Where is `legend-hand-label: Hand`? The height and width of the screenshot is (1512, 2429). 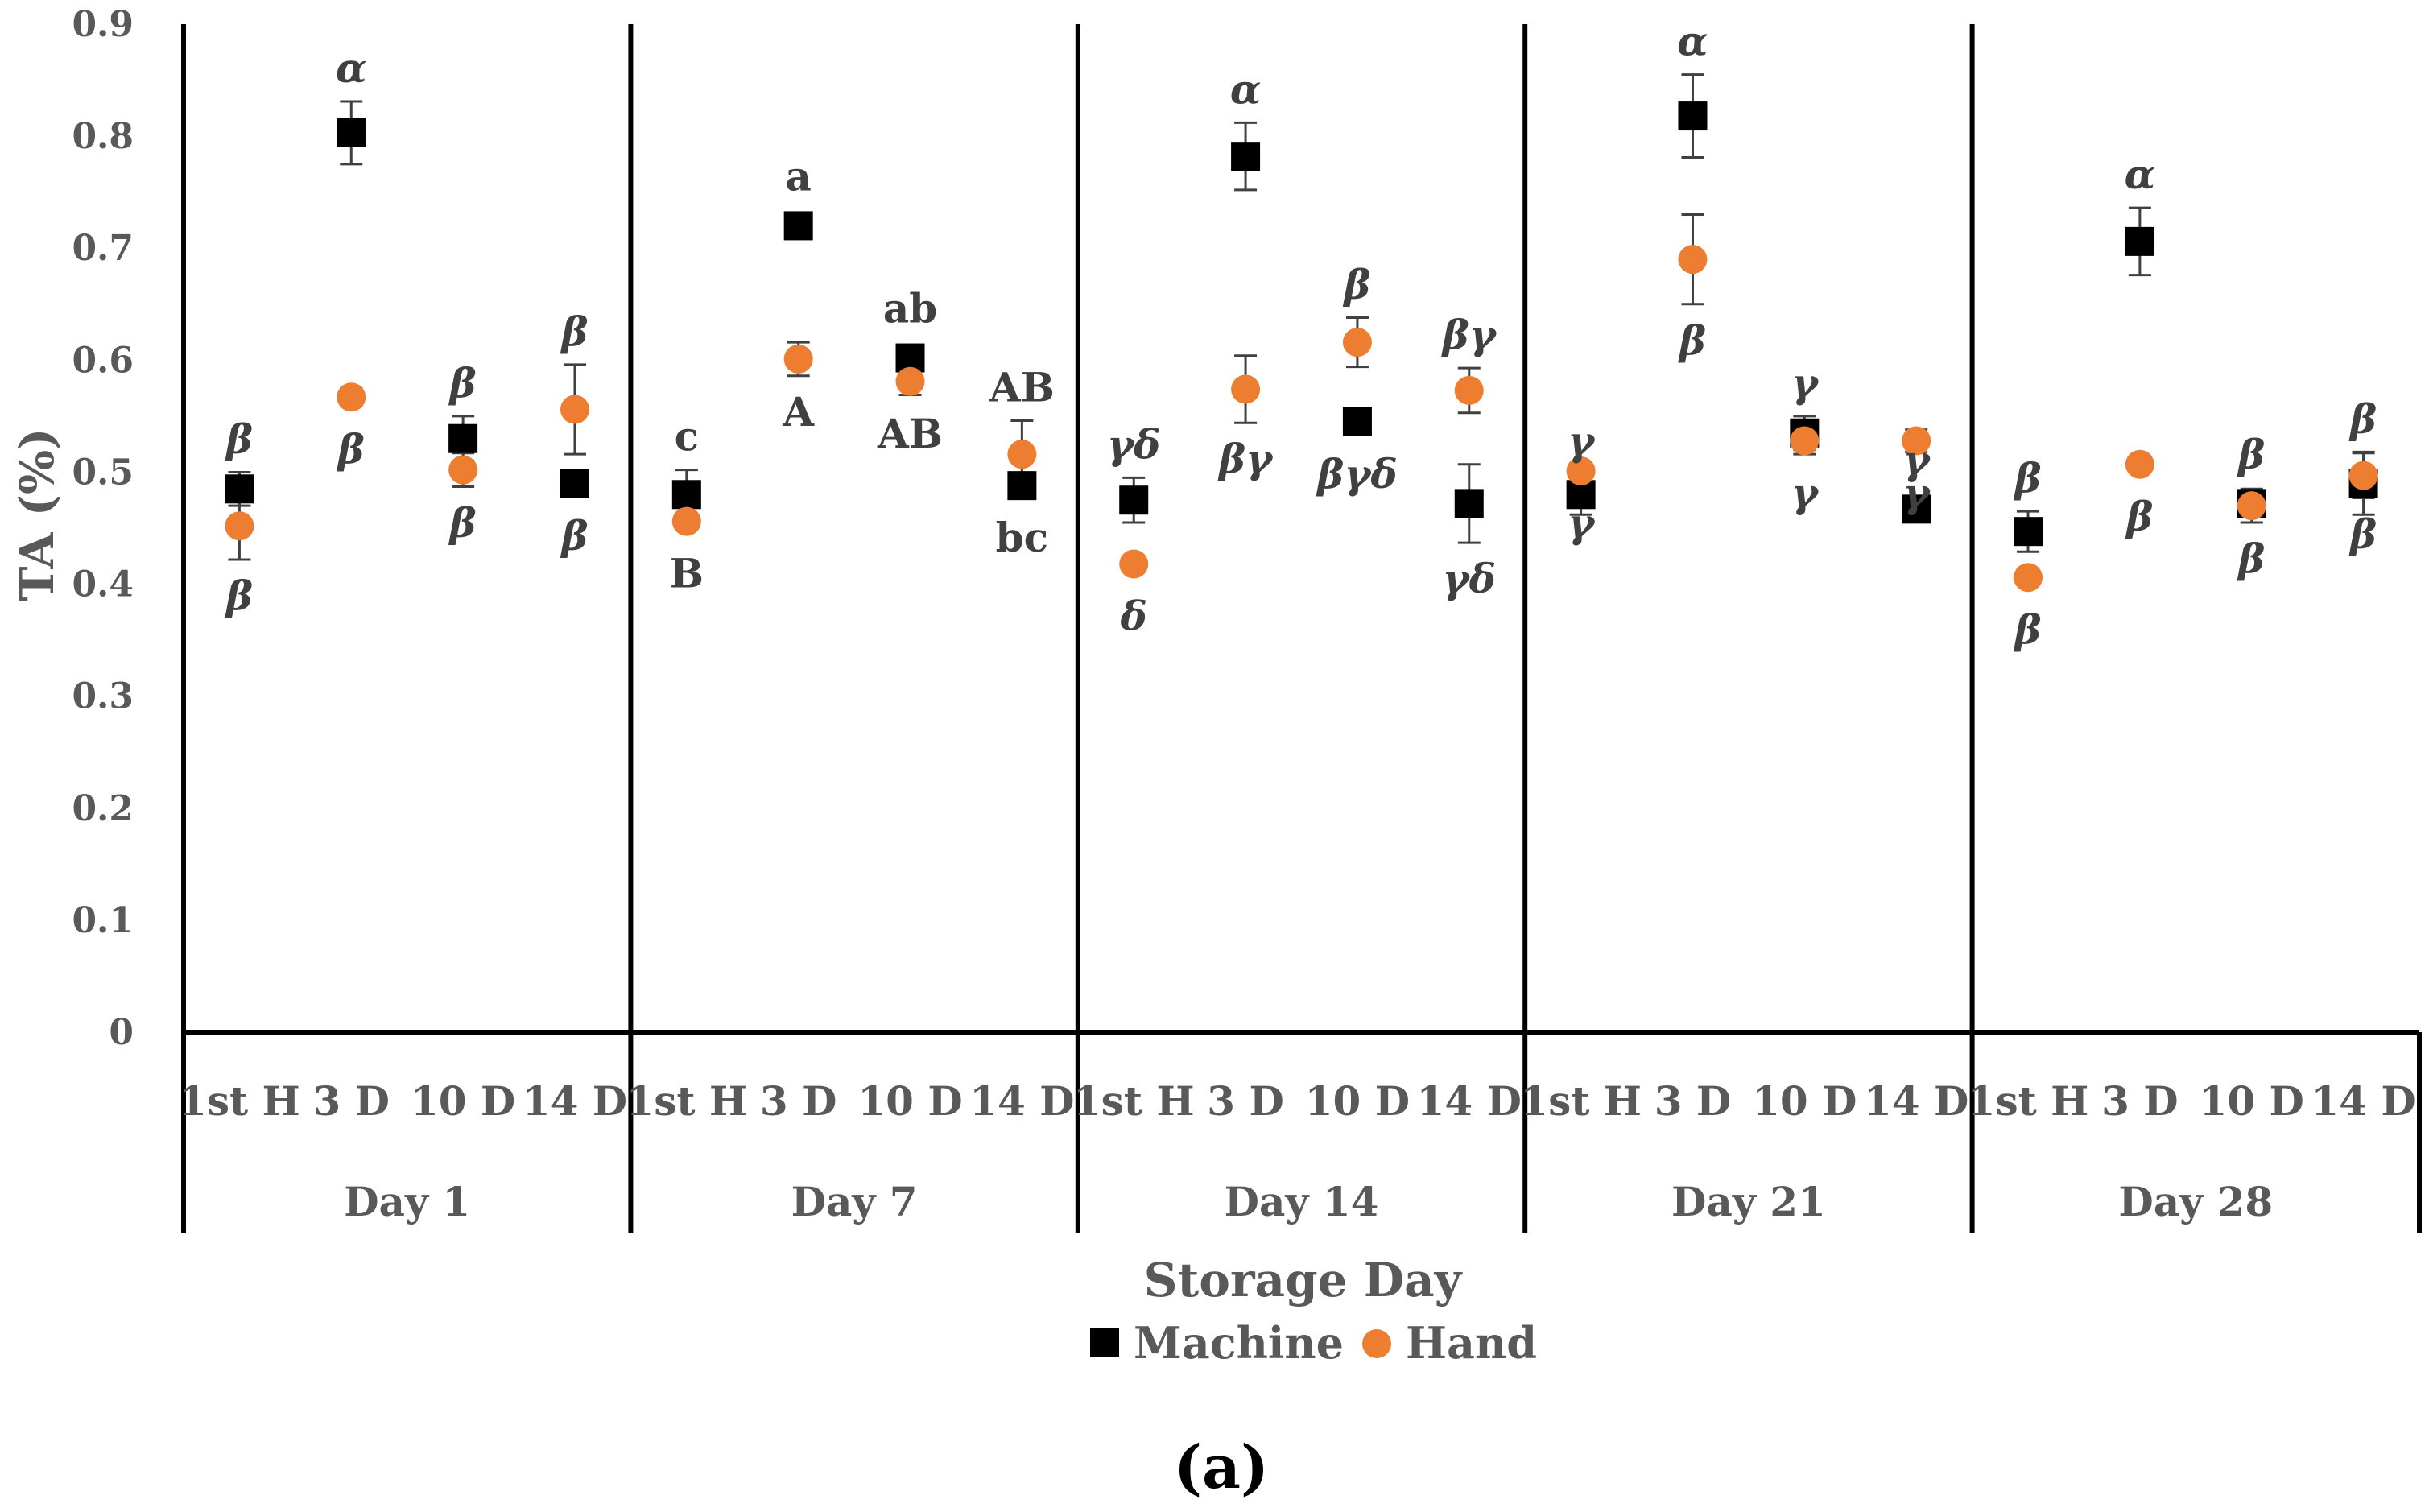 legend-hand-label: Hand is located at coordinates (1471, 1343).